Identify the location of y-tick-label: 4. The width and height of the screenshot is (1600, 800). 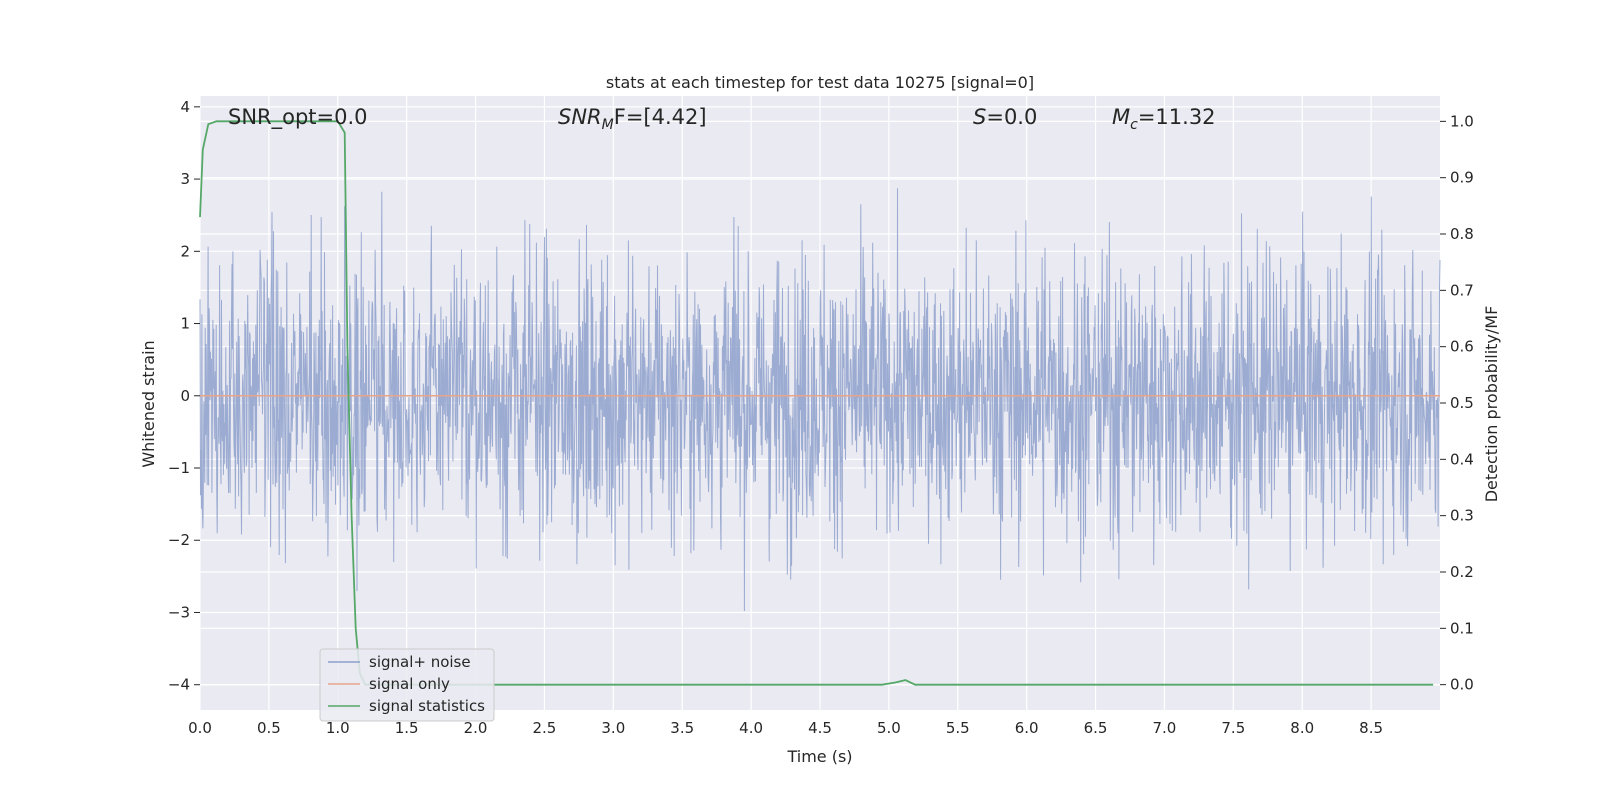
(185, 107).